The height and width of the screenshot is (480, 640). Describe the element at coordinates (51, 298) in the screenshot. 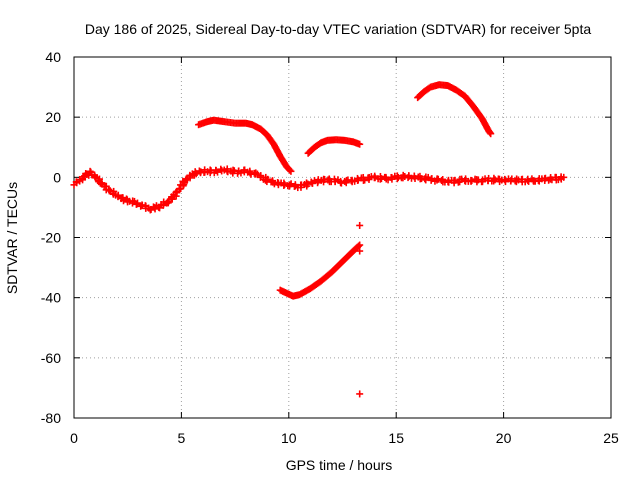

I see `y-tick-label: -40` at that location.